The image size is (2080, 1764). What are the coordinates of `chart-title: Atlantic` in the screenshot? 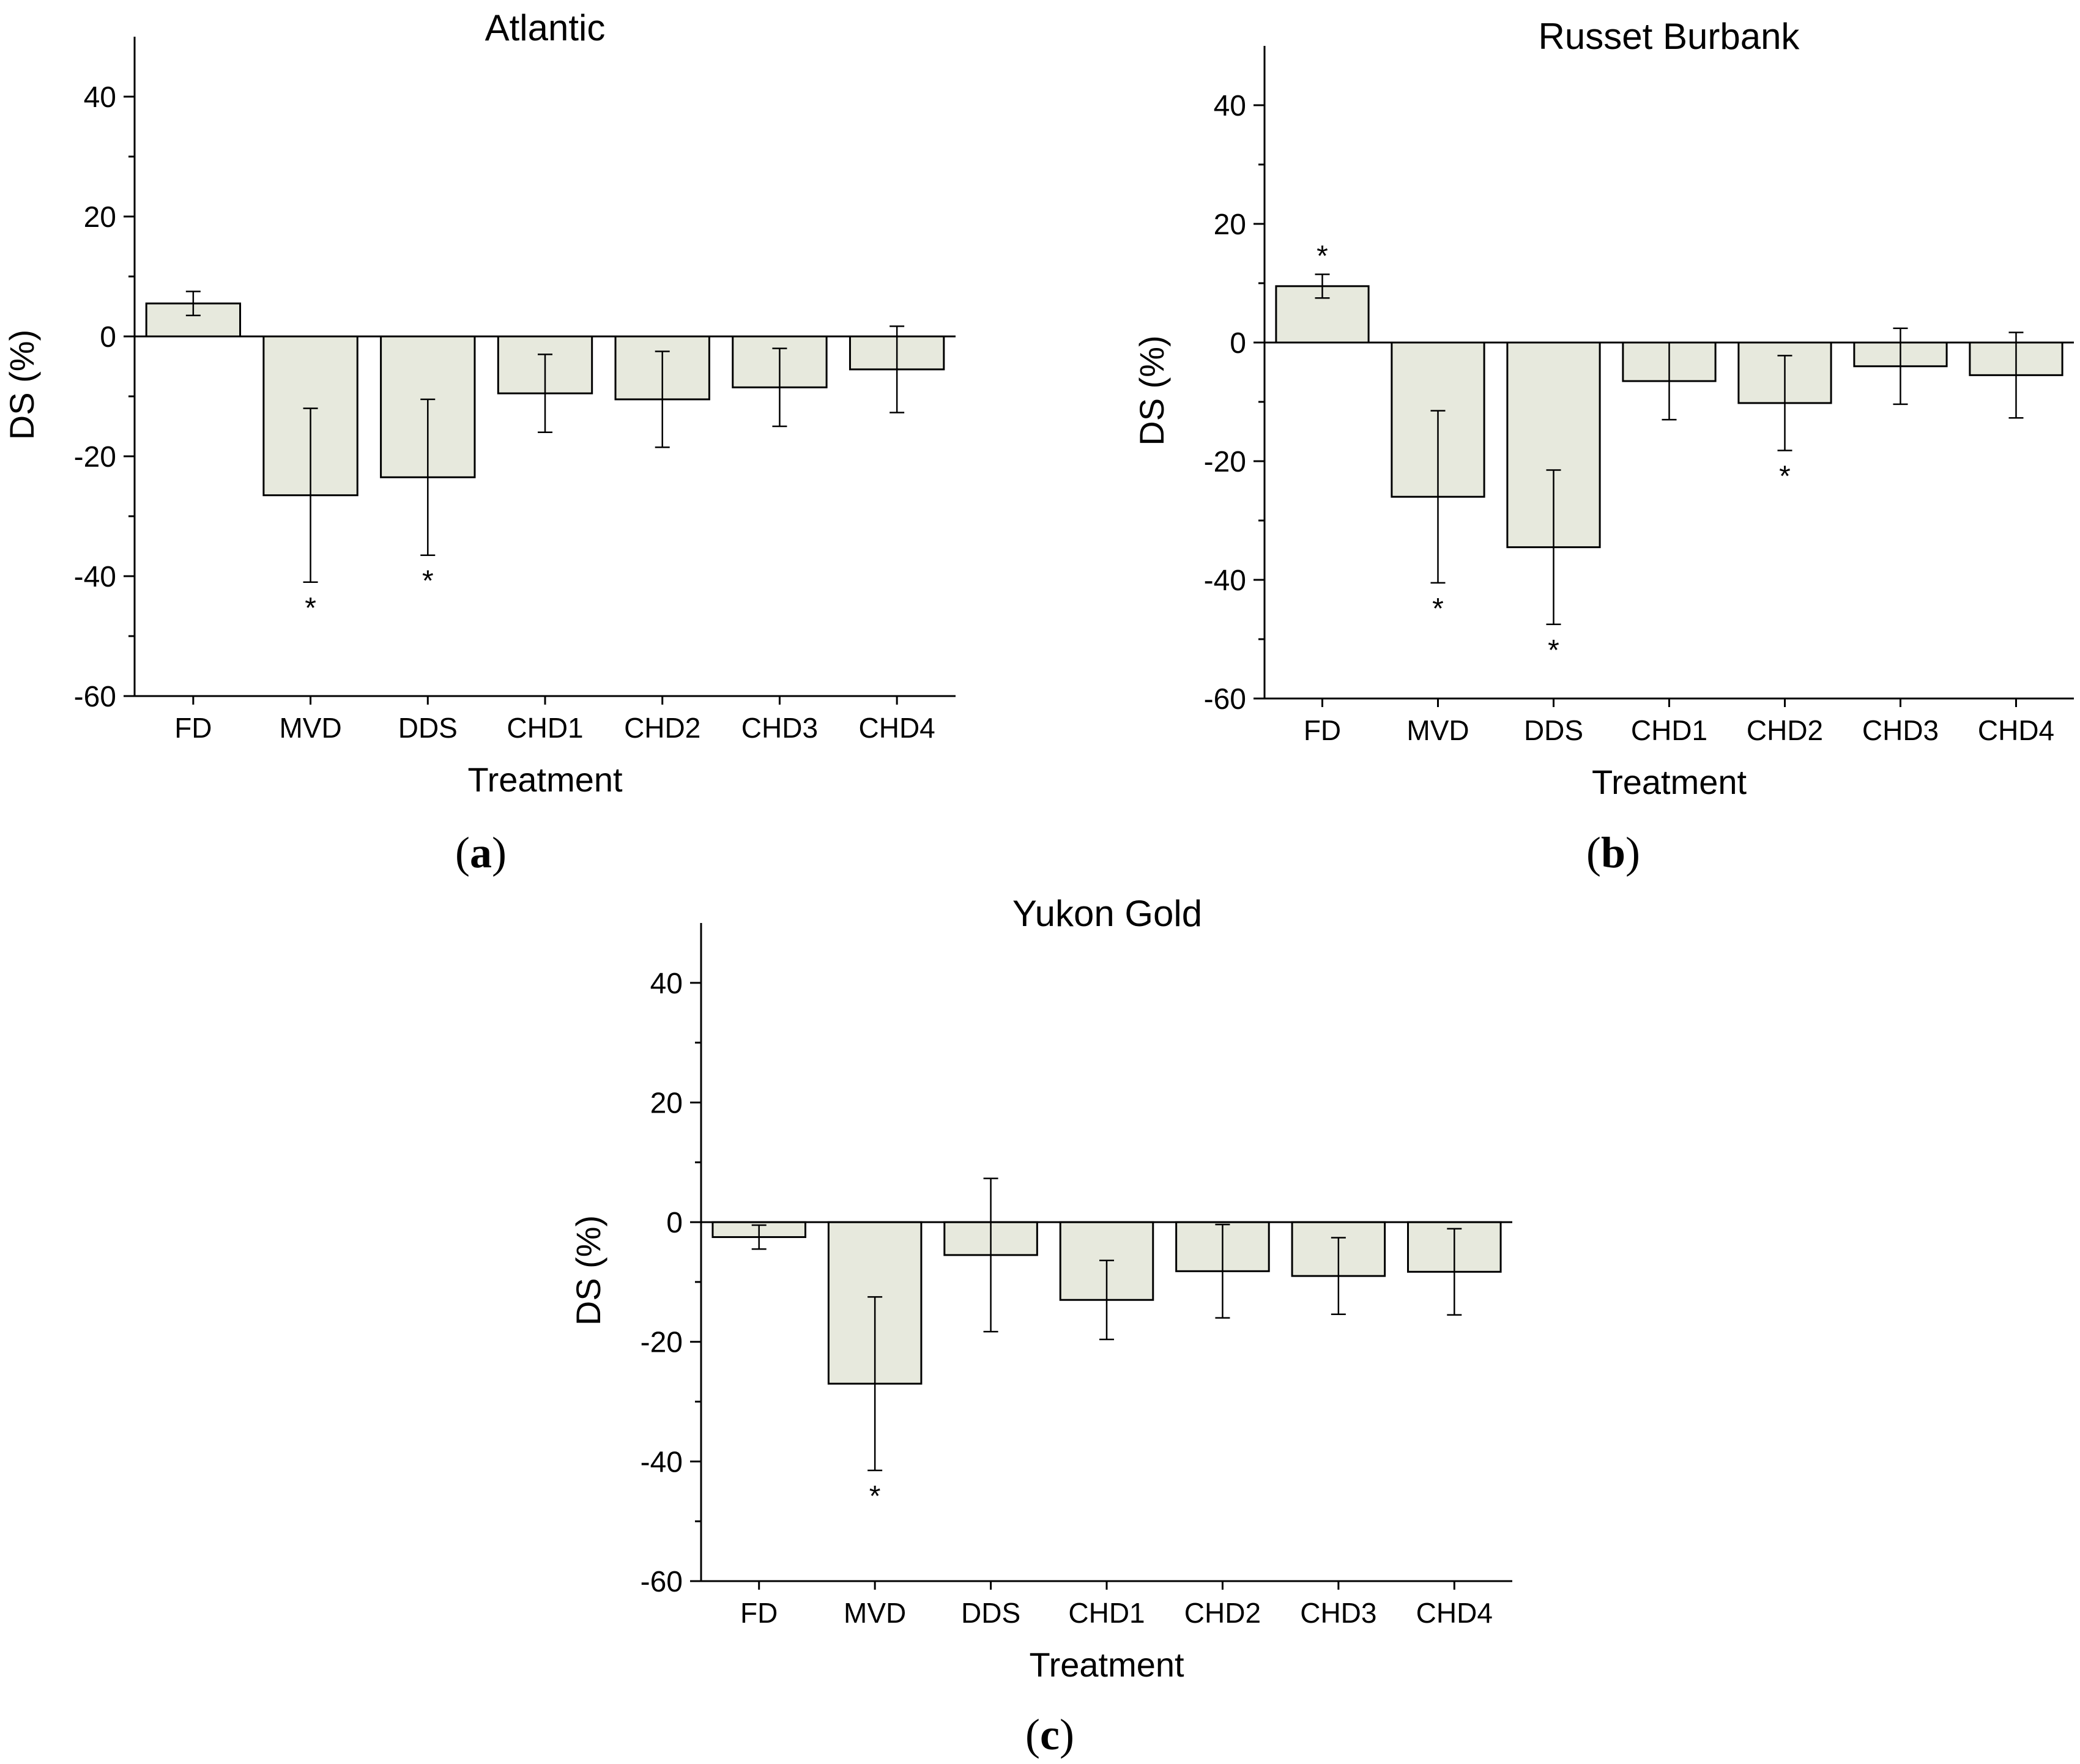 It's located at (545, 27).